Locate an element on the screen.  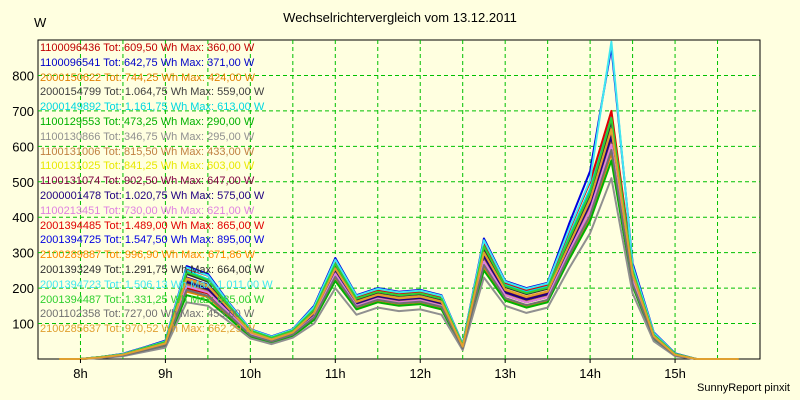
y-tick-label: 700 is located at coordinates (23, 111).